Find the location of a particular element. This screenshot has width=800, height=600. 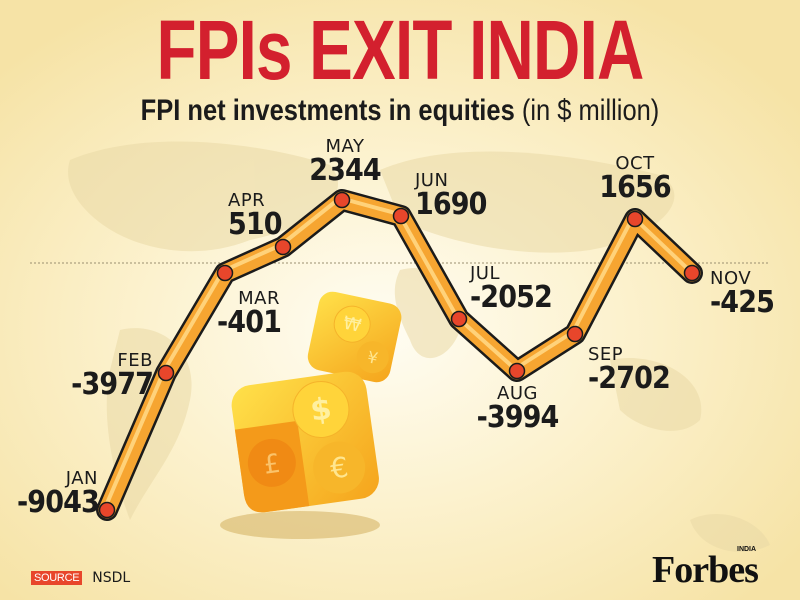

point-label-nov: NOV -425 is located at coordinates (742, 294).